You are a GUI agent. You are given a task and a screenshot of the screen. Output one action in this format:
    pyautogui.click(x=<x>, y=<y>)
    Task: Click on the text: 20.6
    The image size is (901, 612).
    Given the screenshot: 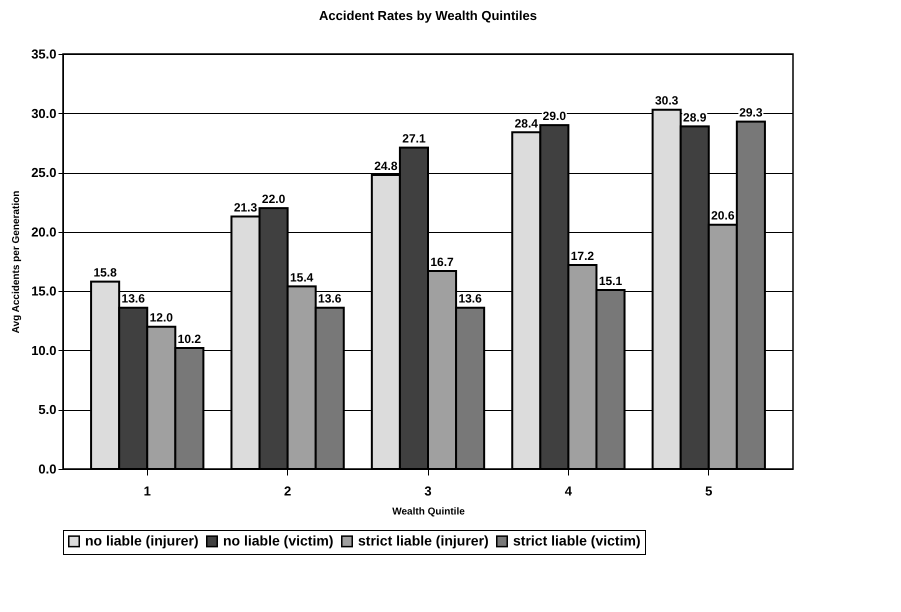 What is the action you would take?
    pyautogui.click(x=722, y=215)
    